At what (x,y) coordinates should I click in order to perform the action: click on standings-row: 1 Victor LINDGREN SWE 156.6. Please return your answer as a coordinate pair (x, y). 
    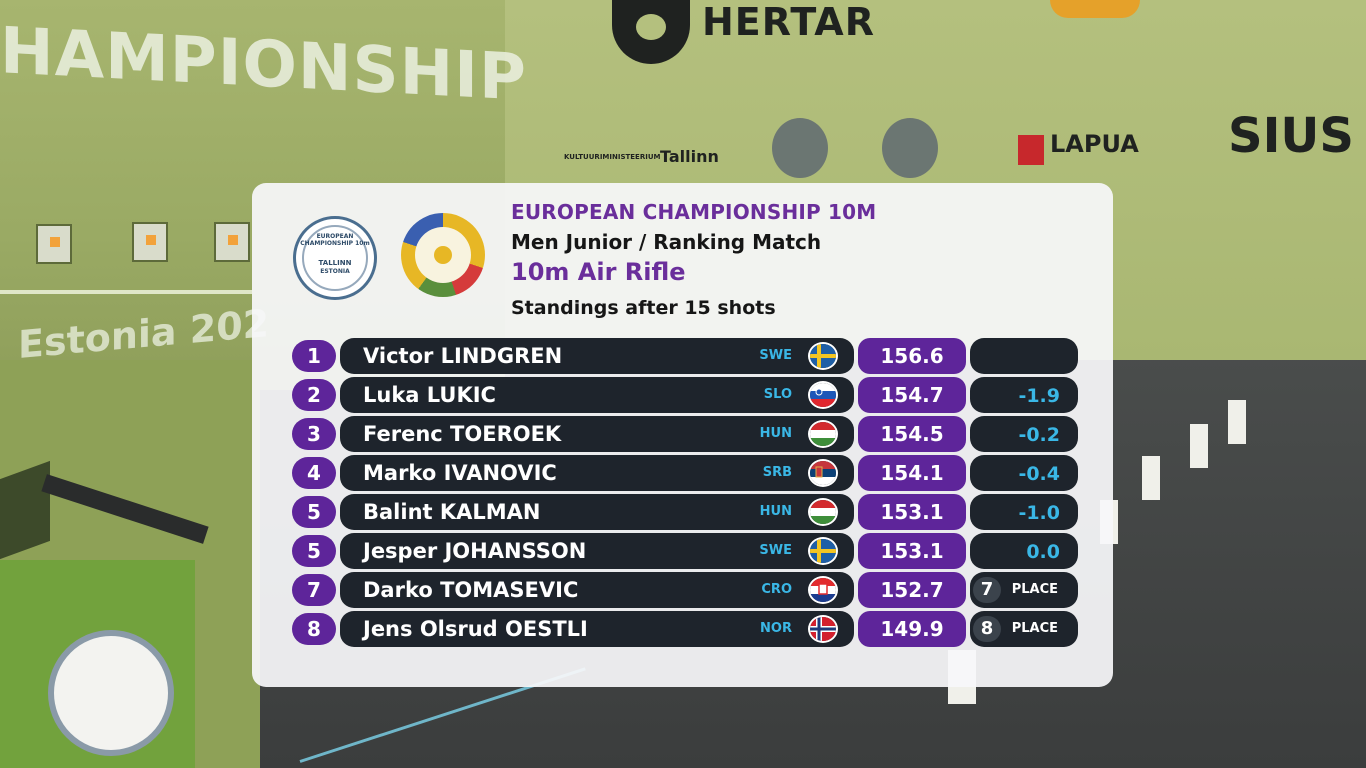
    Looking at the image, I should click on (685, 356).